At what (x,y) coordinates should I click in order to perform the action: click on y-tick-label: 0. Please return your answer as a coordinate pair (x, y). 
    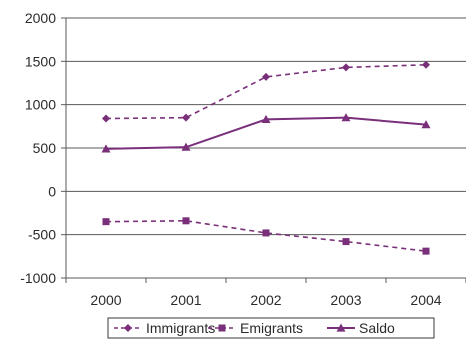
    Looking at the image, I should click on (52, 191).